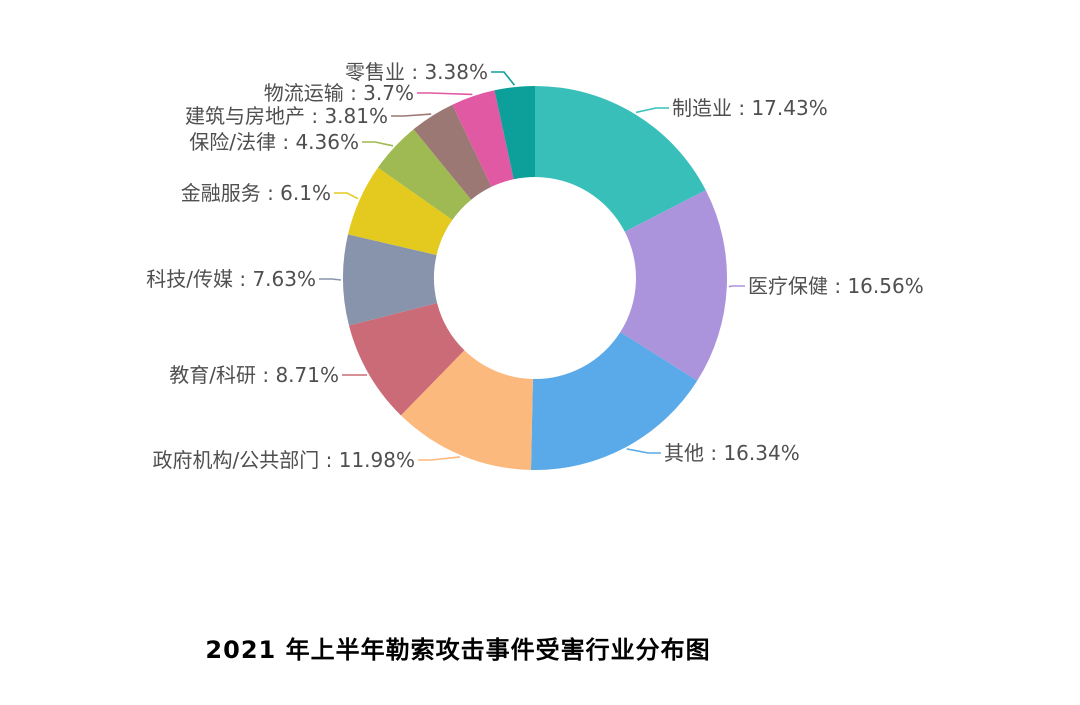  I want to click on slice-label-6: 金融服务 : 6.1%, so click(255, 193).